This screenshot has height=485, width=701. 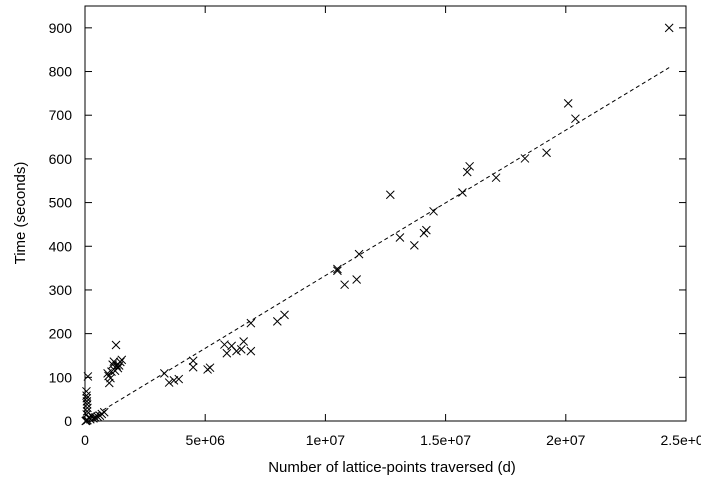 What do you see at coordinates (85, 440) in the screenshot?
I see `x-tick-label: 0` at bounding box center [85, 440].